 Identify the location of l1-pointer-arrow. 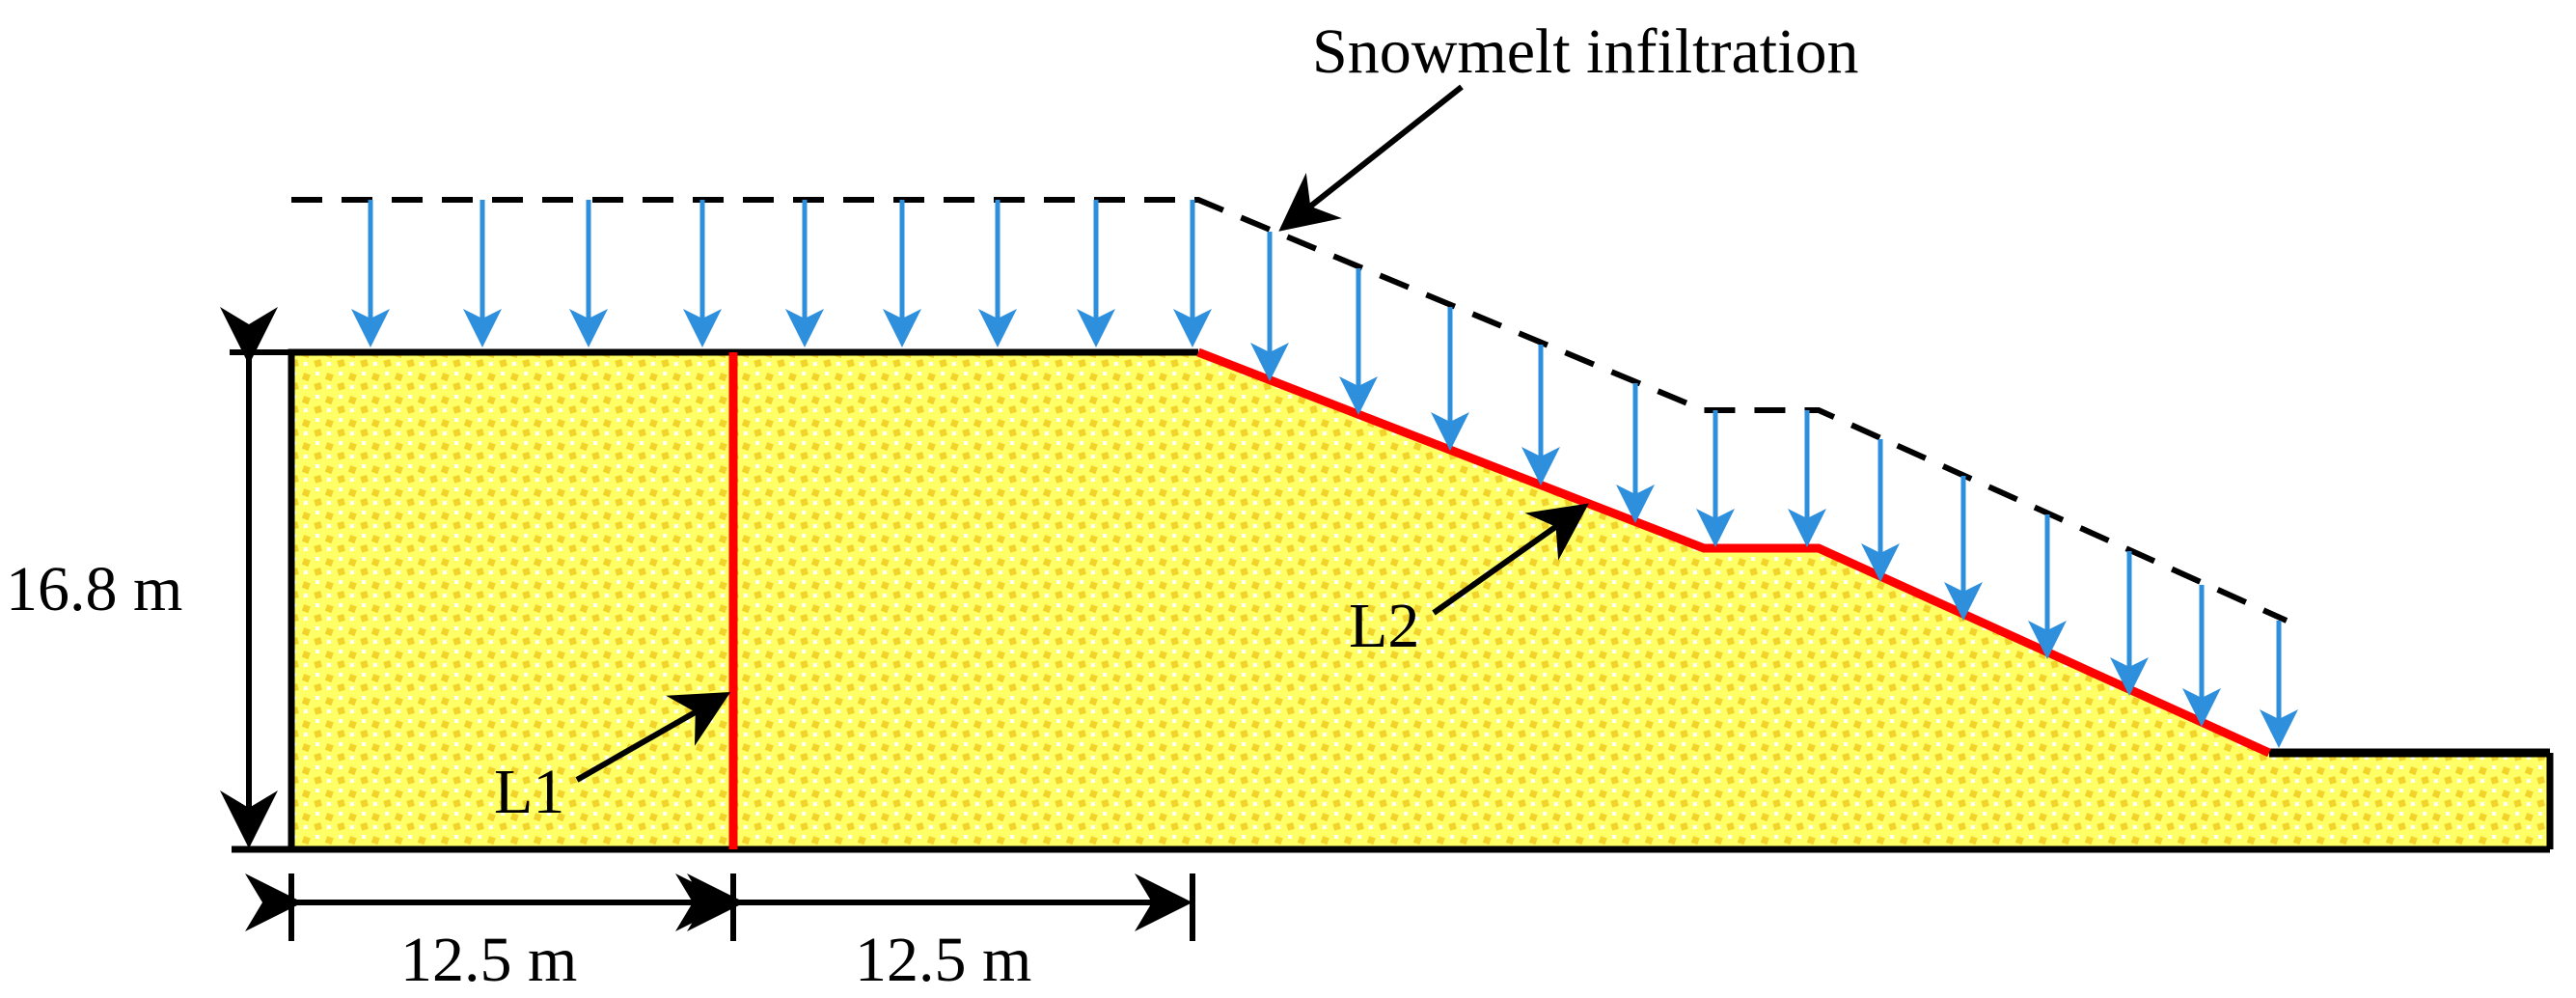
(653, 737).